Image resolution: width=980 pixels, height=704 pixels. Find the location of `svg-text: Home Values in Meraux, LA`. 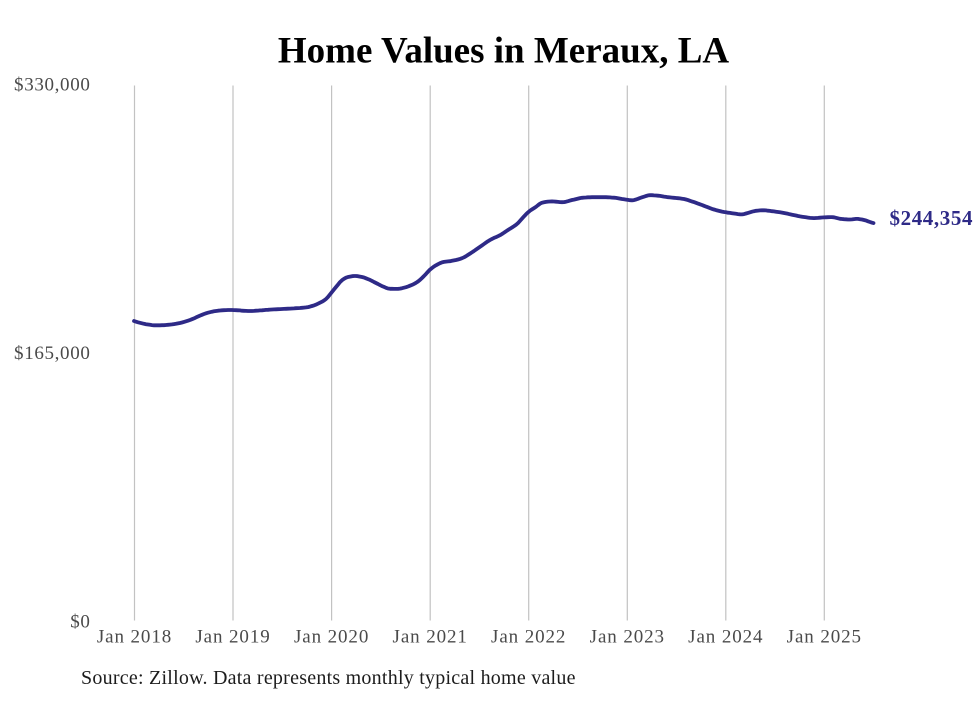

svg-text: Home Values in Meraux, LA is located at coordinates (503, 51).